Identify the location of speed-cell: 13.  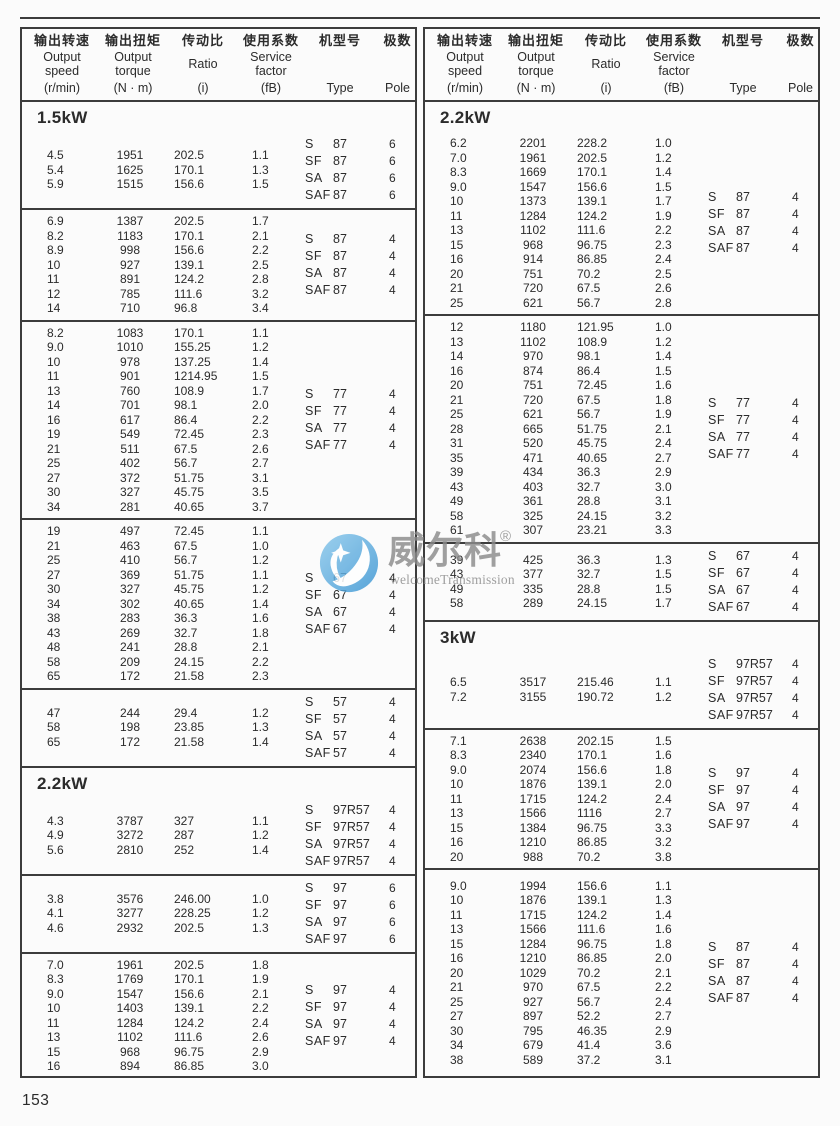
(457, 341).